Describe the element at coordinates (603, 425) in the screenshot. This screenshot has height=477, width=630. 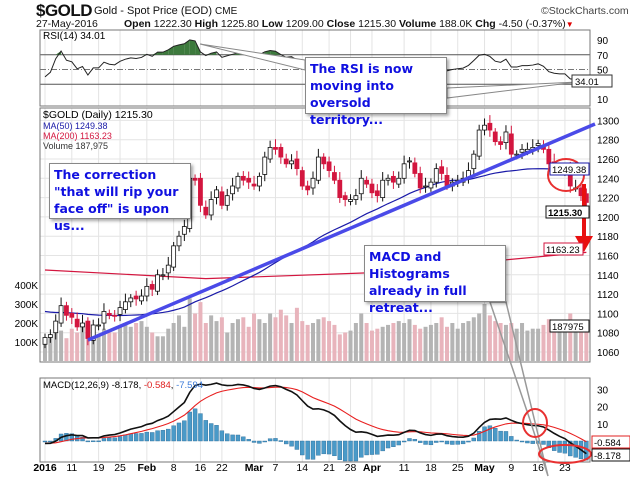
I see `macd-tick-label: 10` at that location.